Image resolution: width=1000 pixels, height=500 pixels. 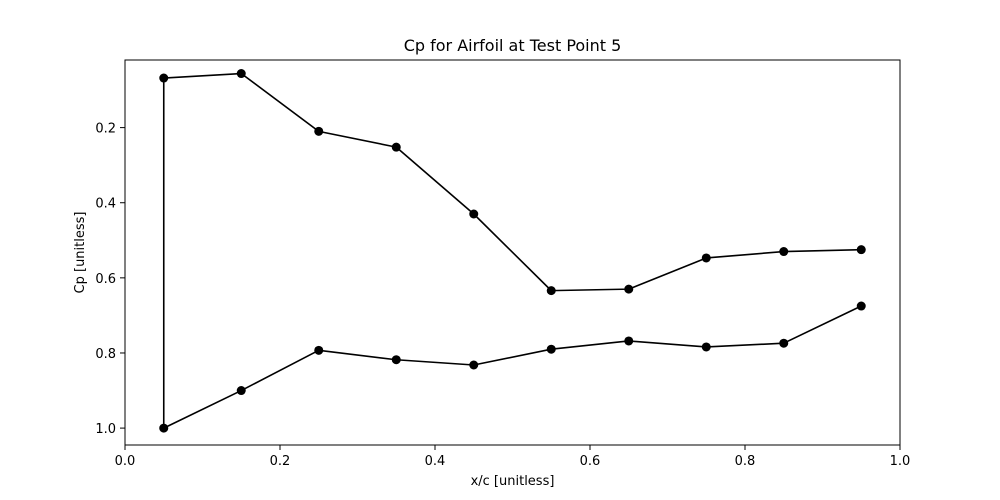 I want to click on x-tick-label: 0.6, so click(x=590, y=461).